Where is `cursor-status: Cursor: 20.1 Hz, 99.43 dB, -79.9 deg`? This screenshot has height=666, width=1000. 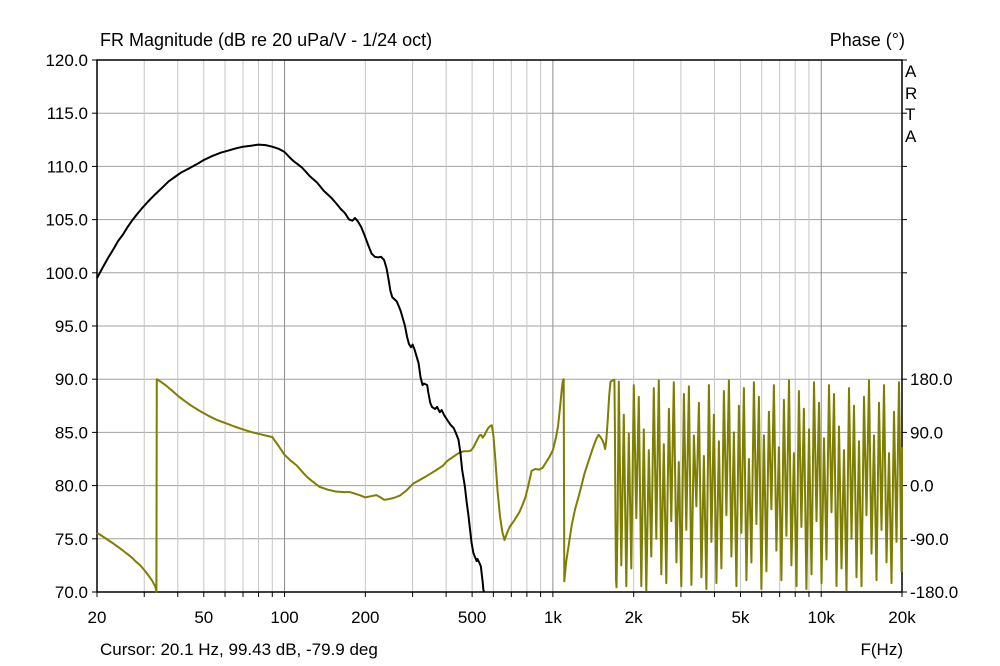
cursor-status: Cursor: 20.1 Hz, 99.43 dB, -79.9 deg is located at coordinates (239, 649).